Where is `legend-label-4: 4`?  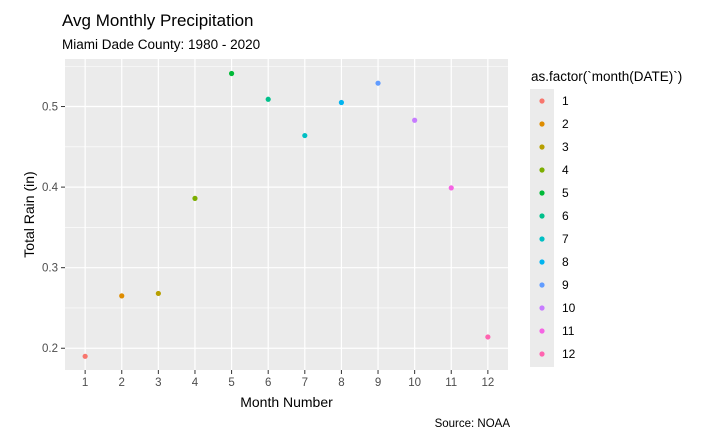
legend-label-4: 4 is located at coordinates (565, 170).